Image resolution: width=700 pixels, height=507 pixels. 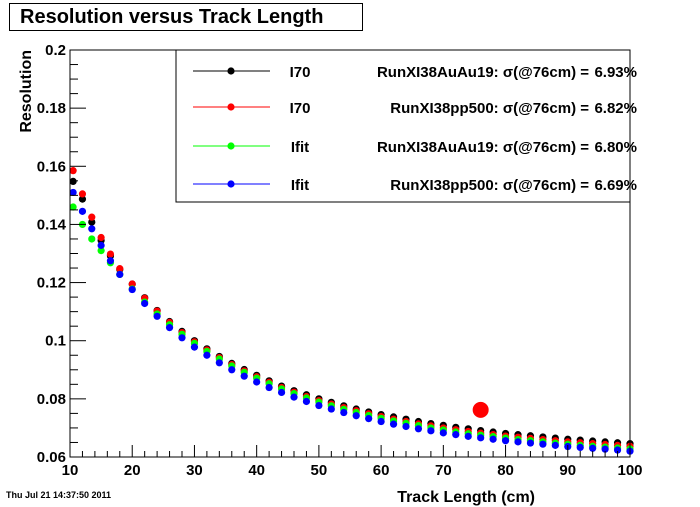 What do you see at coordinates (51, 457) in the screenshot?
I see `y-tick-label: 0.06` at bounding box center [51, 457].